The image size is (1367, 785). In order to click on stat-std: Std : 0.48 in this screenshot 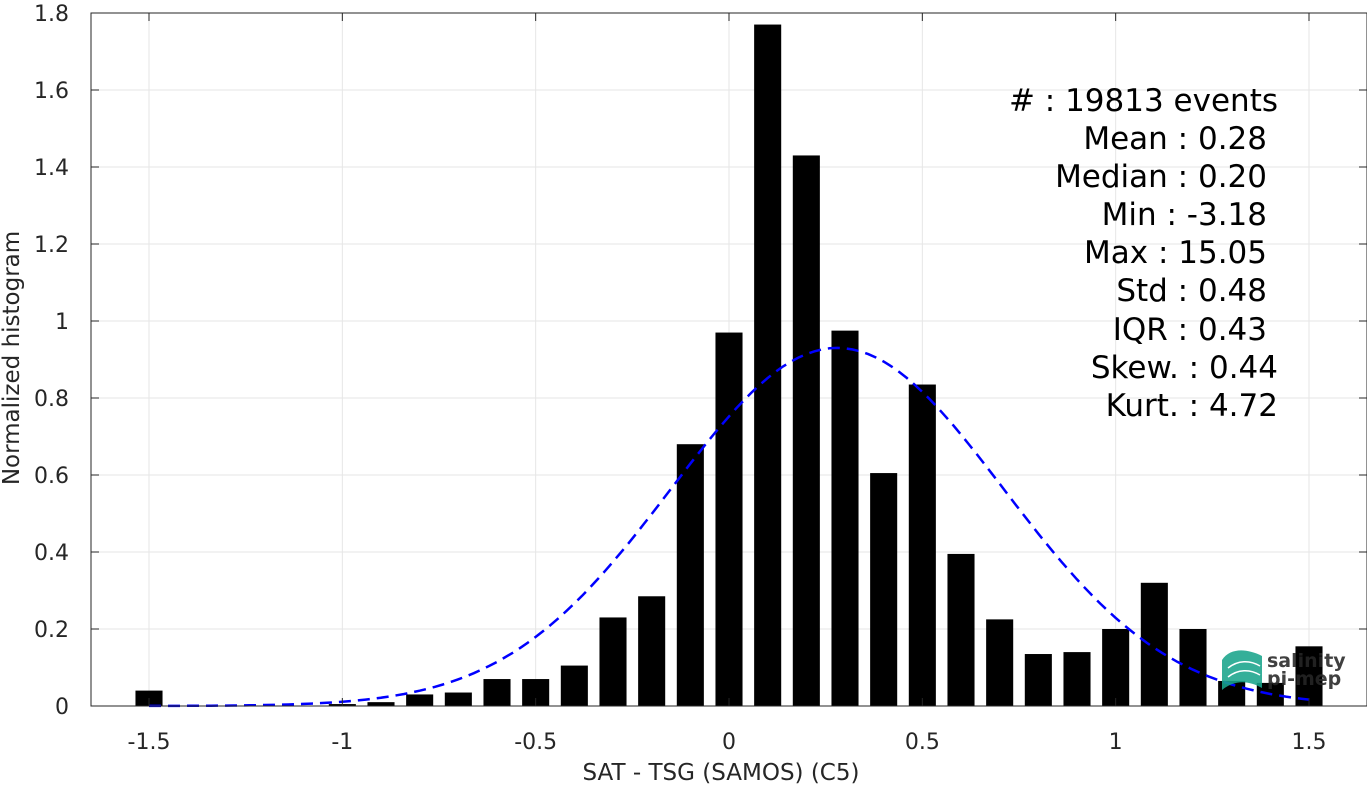, I will do `click(1191, 291)`.